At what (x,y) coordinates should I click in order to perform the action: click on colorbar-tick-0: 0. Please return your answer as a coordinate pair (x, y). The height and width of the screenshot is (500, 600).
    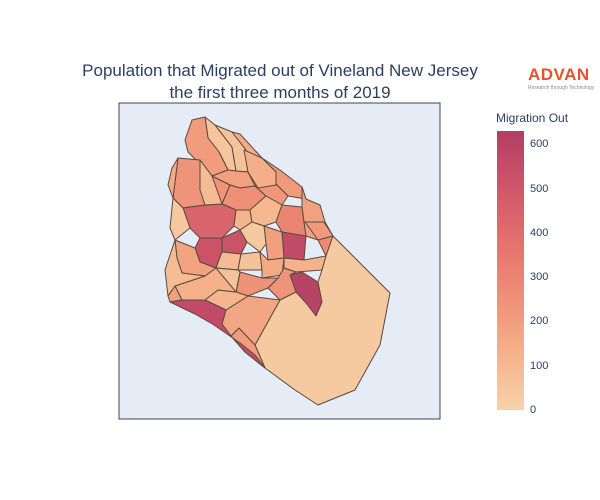
    Looking at the image, I should click on (533, 410).